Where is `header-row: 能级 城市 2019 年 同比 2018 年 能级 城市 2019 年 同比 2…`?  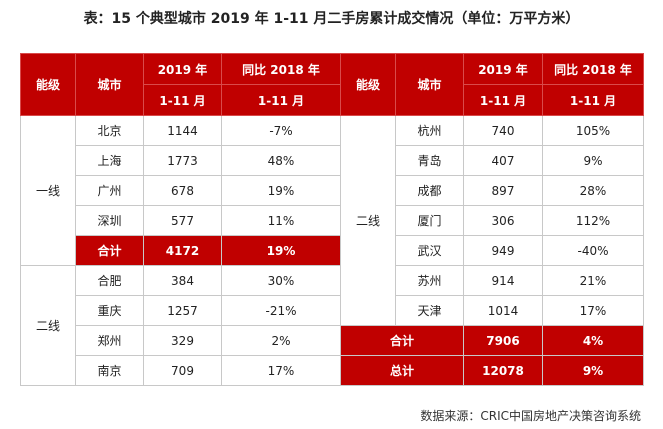
header-row: 能级 城市 2019 年 同比 2018 年 能级 城市 2019 年 同比 2… is located at coordinates (332, 84).